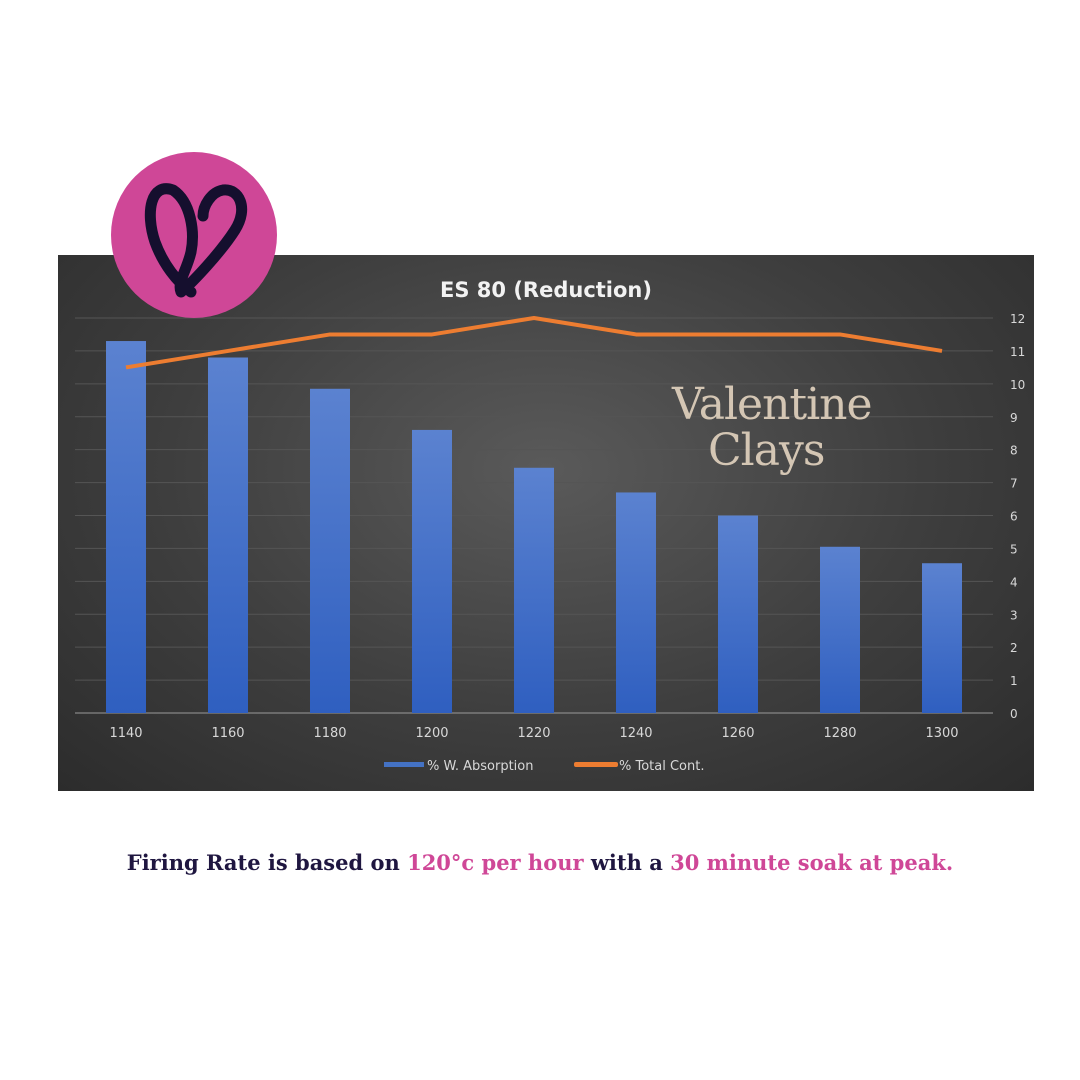 This screenshot has height=1080, width=1080. Describe the element at coordinates (839, 733) in the screenshot. I see `x-tick-label: 1280` at that location.